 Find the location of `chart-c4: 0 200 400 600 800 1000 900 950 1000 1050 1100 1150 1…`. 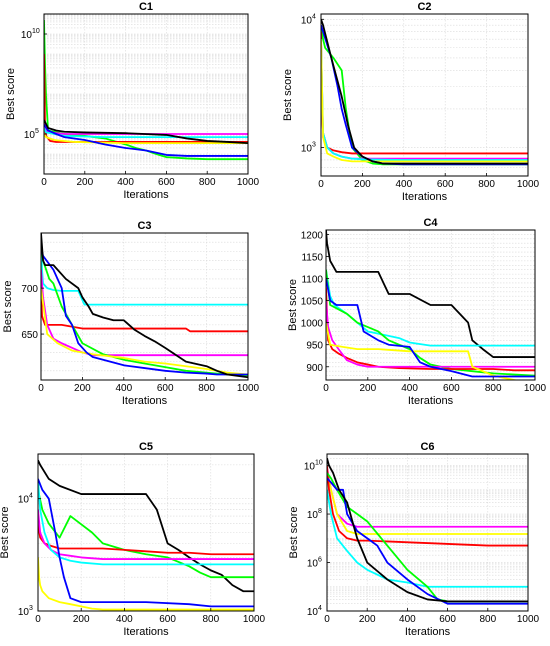

chart-c4: 0 200 400 600 800 1000 900 950 1000 1050 1100 1150 1… is located at coordinates (417, 312).